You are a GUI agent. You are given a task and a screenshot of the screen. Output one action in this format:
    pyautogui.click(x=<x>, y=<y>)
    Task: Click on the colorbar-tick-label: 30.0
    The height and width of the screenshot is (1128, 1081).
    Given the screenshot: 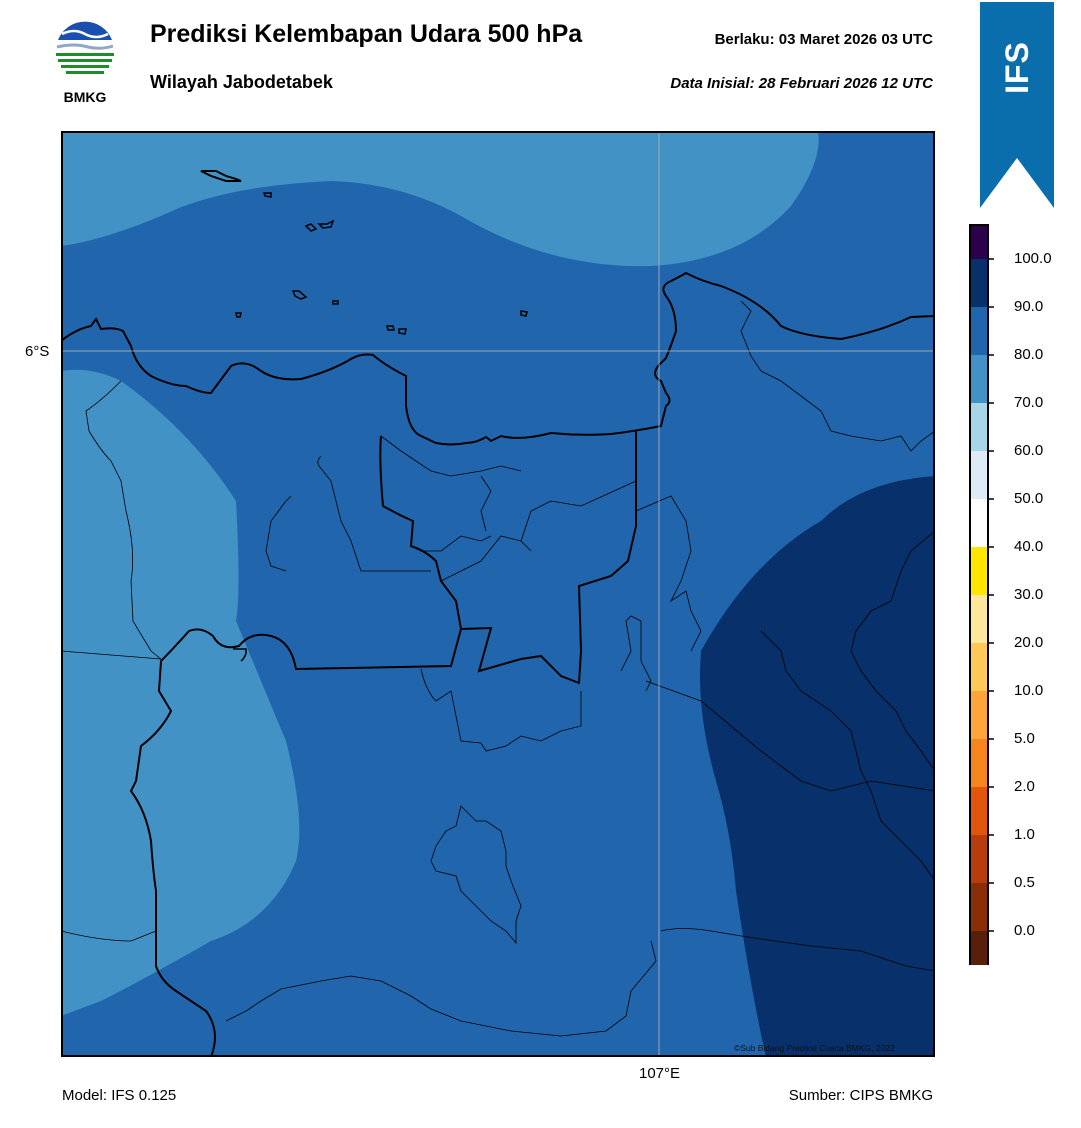 What is the action you would take?
    pyautogui.click(x=1029, y=594)
    